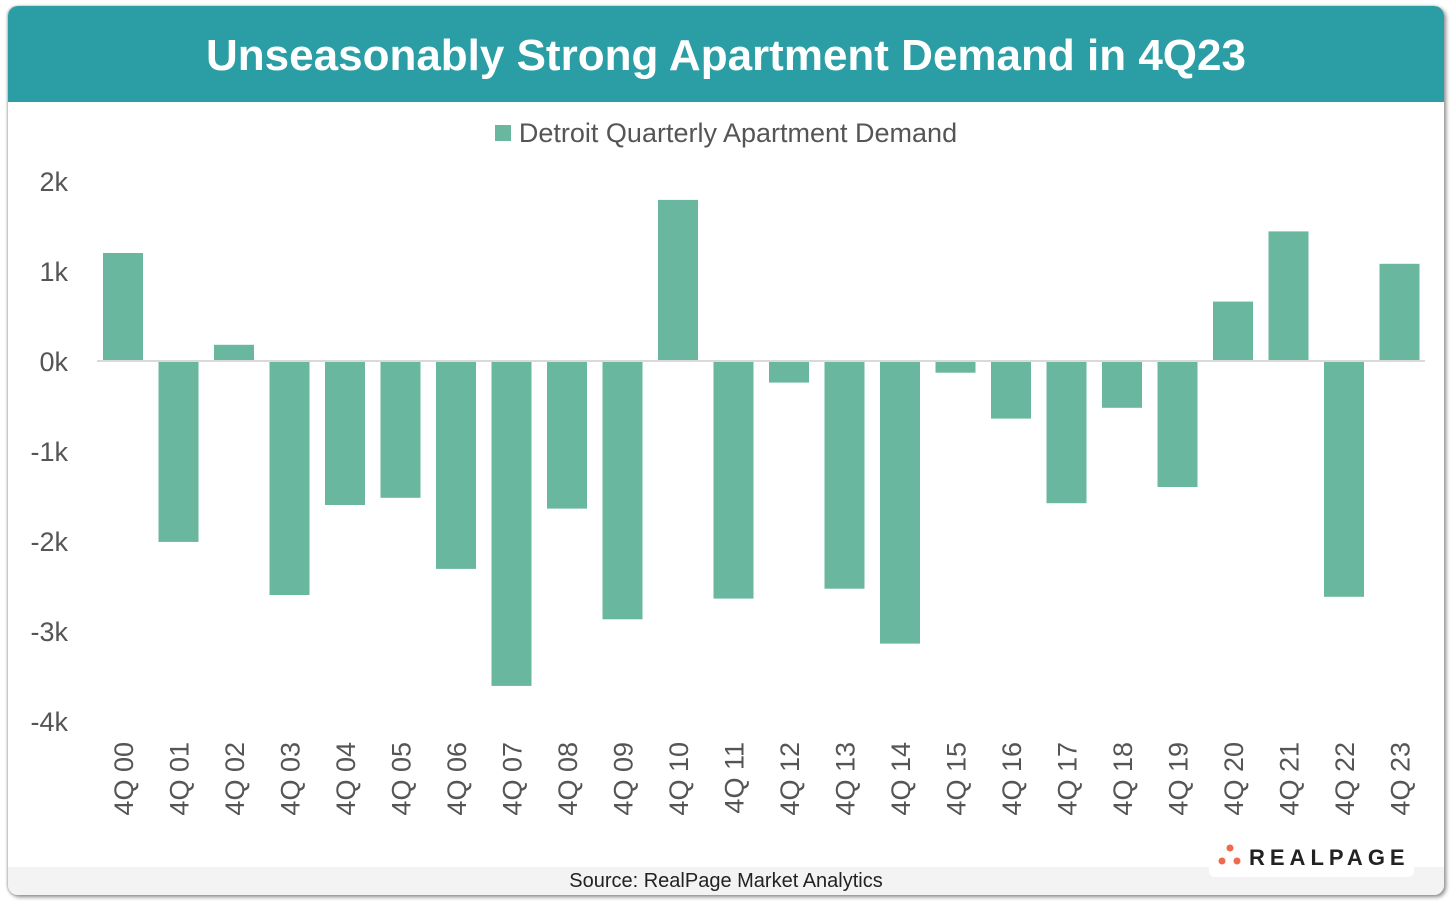 Image resolution: width=1455 pixels, height=903 pixels. Describe the element at coordinates (402, 779) in the screenshot. I see `x-tick-label: 4Q 05` at that location.